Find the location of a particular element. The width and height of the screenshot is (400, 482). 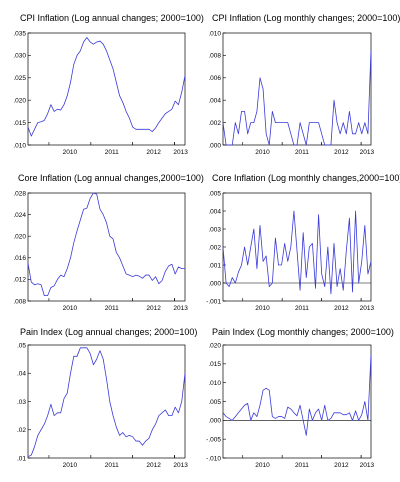

y-tick-label: .003 is located at coordinates (214, 229).